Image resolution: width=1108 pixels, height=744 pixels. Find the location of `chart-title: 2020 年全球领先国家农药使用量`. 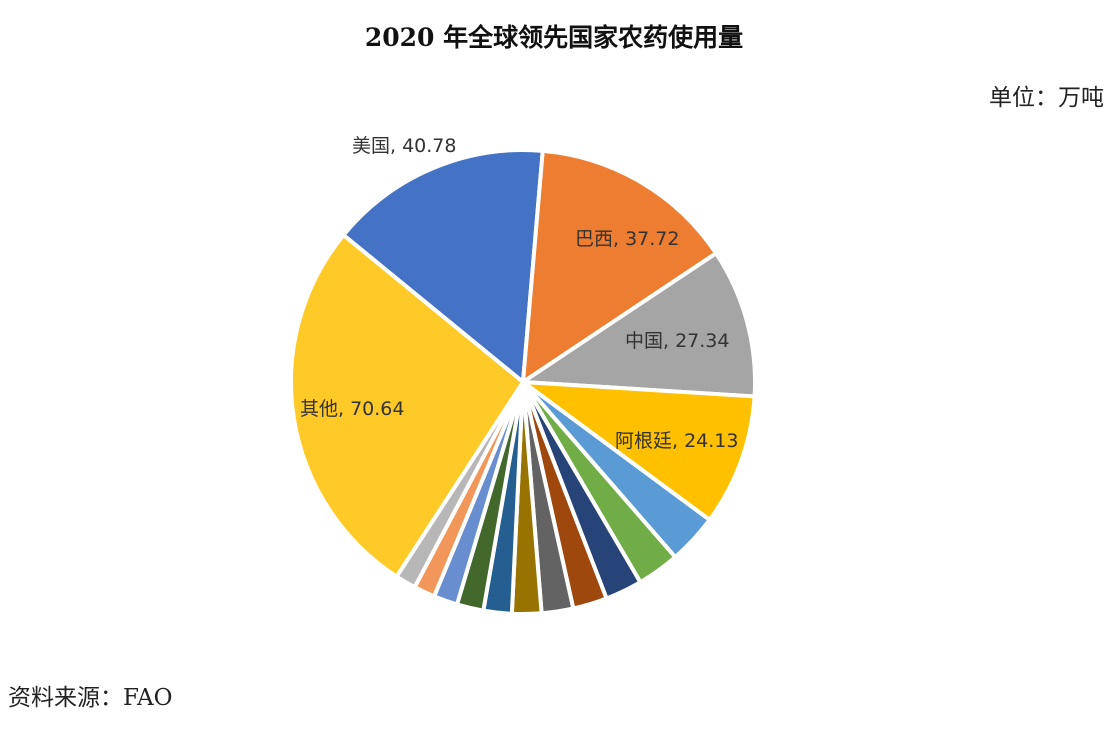

chart-title: 2020 年全球领先国家农药使用量 is located at coordinates (554, 37).